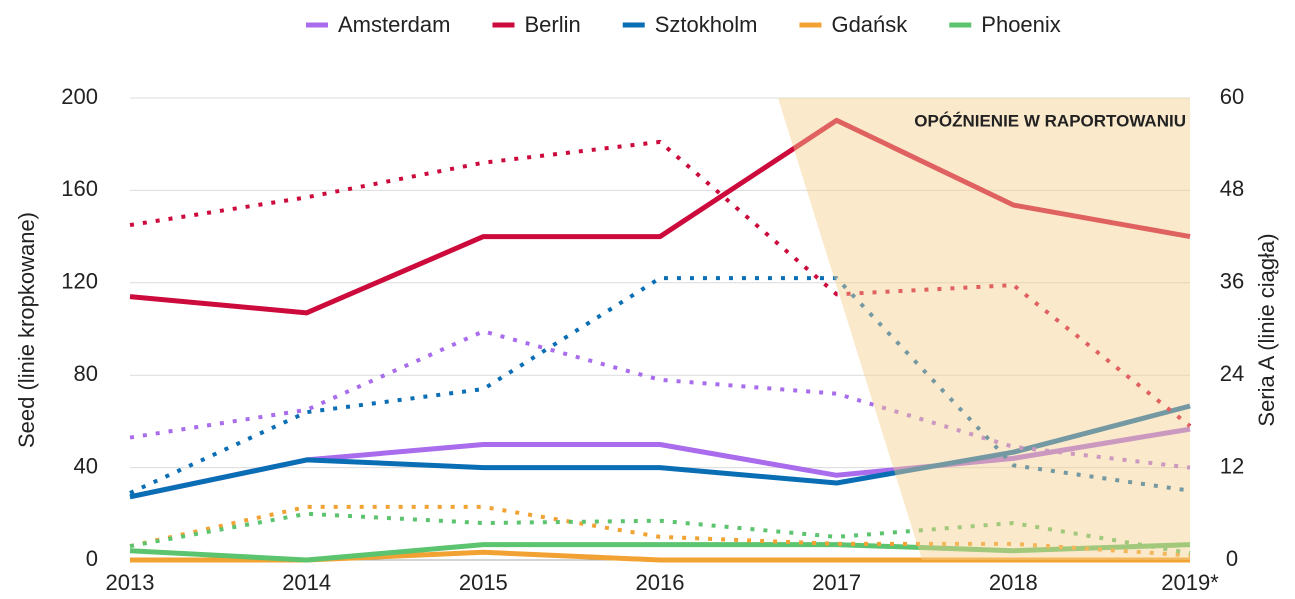 Image resolution: width=1295 pixels, height=599 pixels. Describe the element at coordinates (79, 188) in the screenshot. I see `y-tick-label: 160` at that location.